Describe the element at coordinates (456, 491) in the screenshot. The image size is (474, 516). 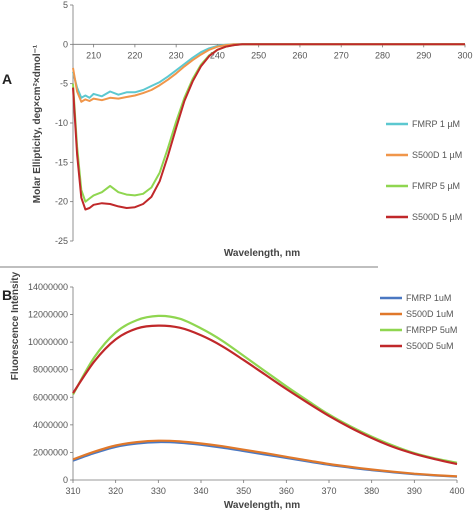
I see `x-tick-label-b: 400` at that location.